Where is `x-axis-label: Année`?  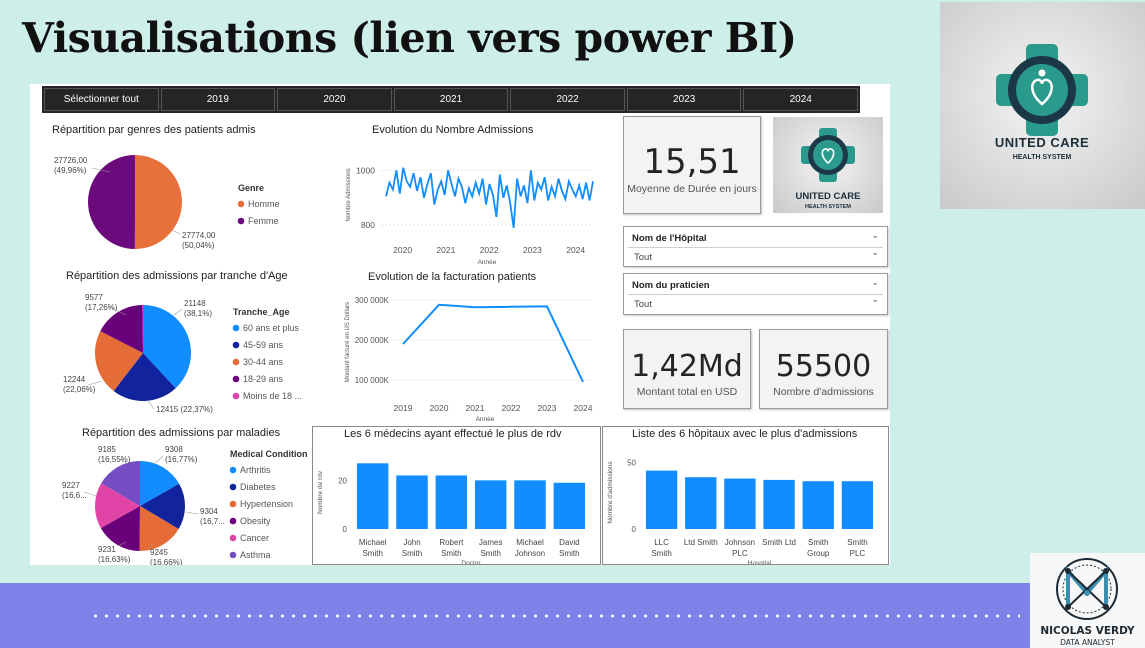
x-axis-label: Année is located at coordinates (485, 419).